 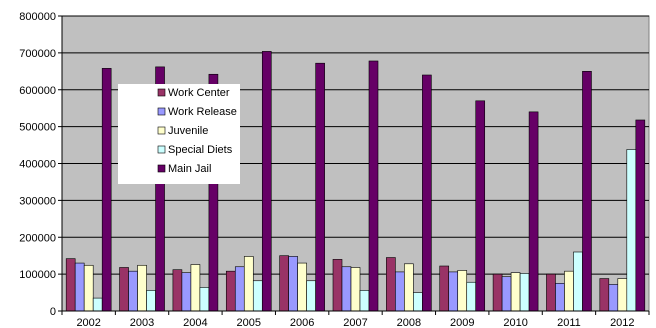 What do you see at coordinates (462, 322) in the screenshot?
I see `x-tick-label: 2009` at bounding box center [462, 322].